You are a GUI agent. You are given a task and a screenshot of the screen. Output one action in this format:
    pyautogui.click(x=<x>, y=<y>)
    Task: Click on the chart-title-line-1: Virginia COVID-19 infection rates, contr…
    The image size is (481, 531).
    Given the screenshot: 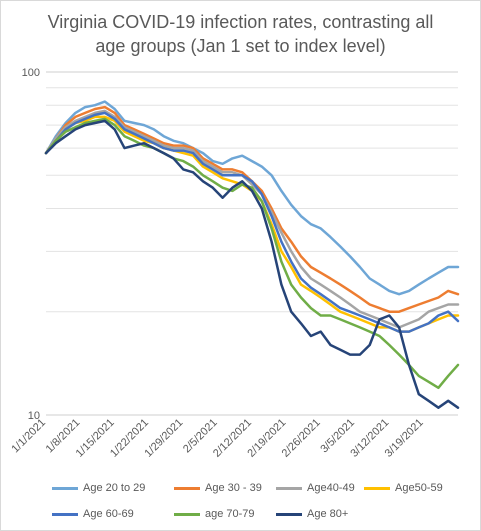 What is the action you would take?
    pyautogui.click(x=240, y=22)
    